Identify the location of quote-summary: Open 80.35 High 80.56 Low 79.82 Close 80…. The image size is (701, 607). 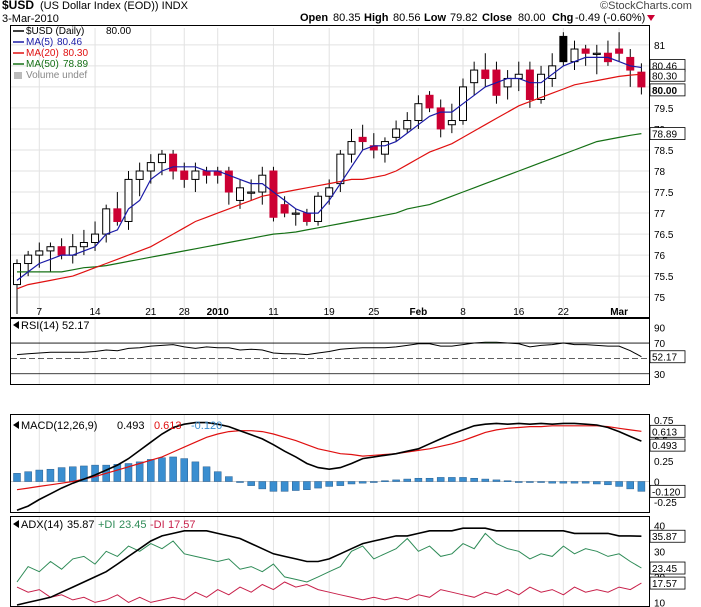
(477, 18).